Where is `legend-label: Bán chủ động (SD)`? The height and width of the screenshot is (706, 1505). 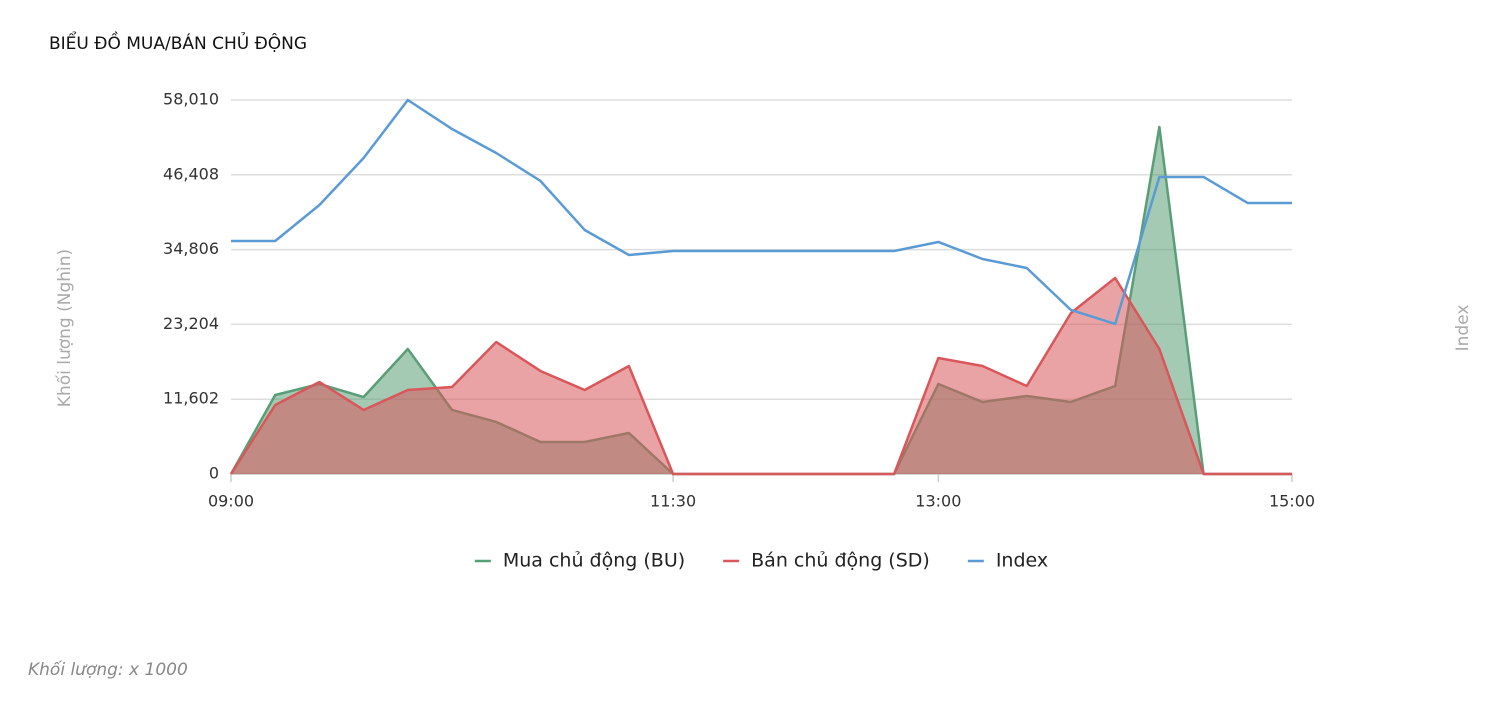
legend-label: Bán chủ động (SD) is located at coordinates (840, 561).